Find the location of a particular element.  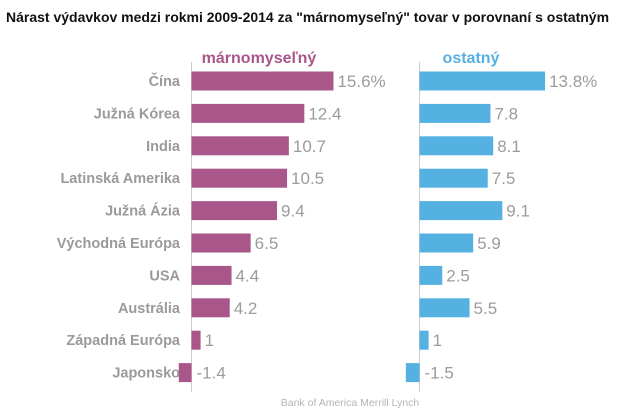

category-label: Austrália is located at coordinates (149, 309).